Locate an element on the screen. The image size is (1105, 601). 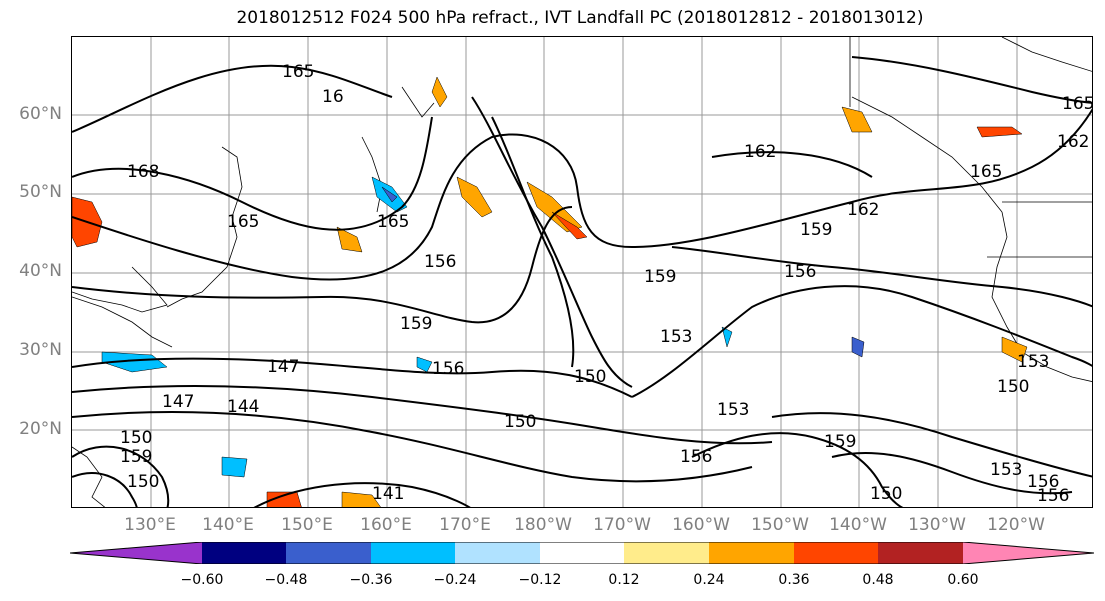
colorbar-tick: −0.36 is located at coordinates (371, 580).